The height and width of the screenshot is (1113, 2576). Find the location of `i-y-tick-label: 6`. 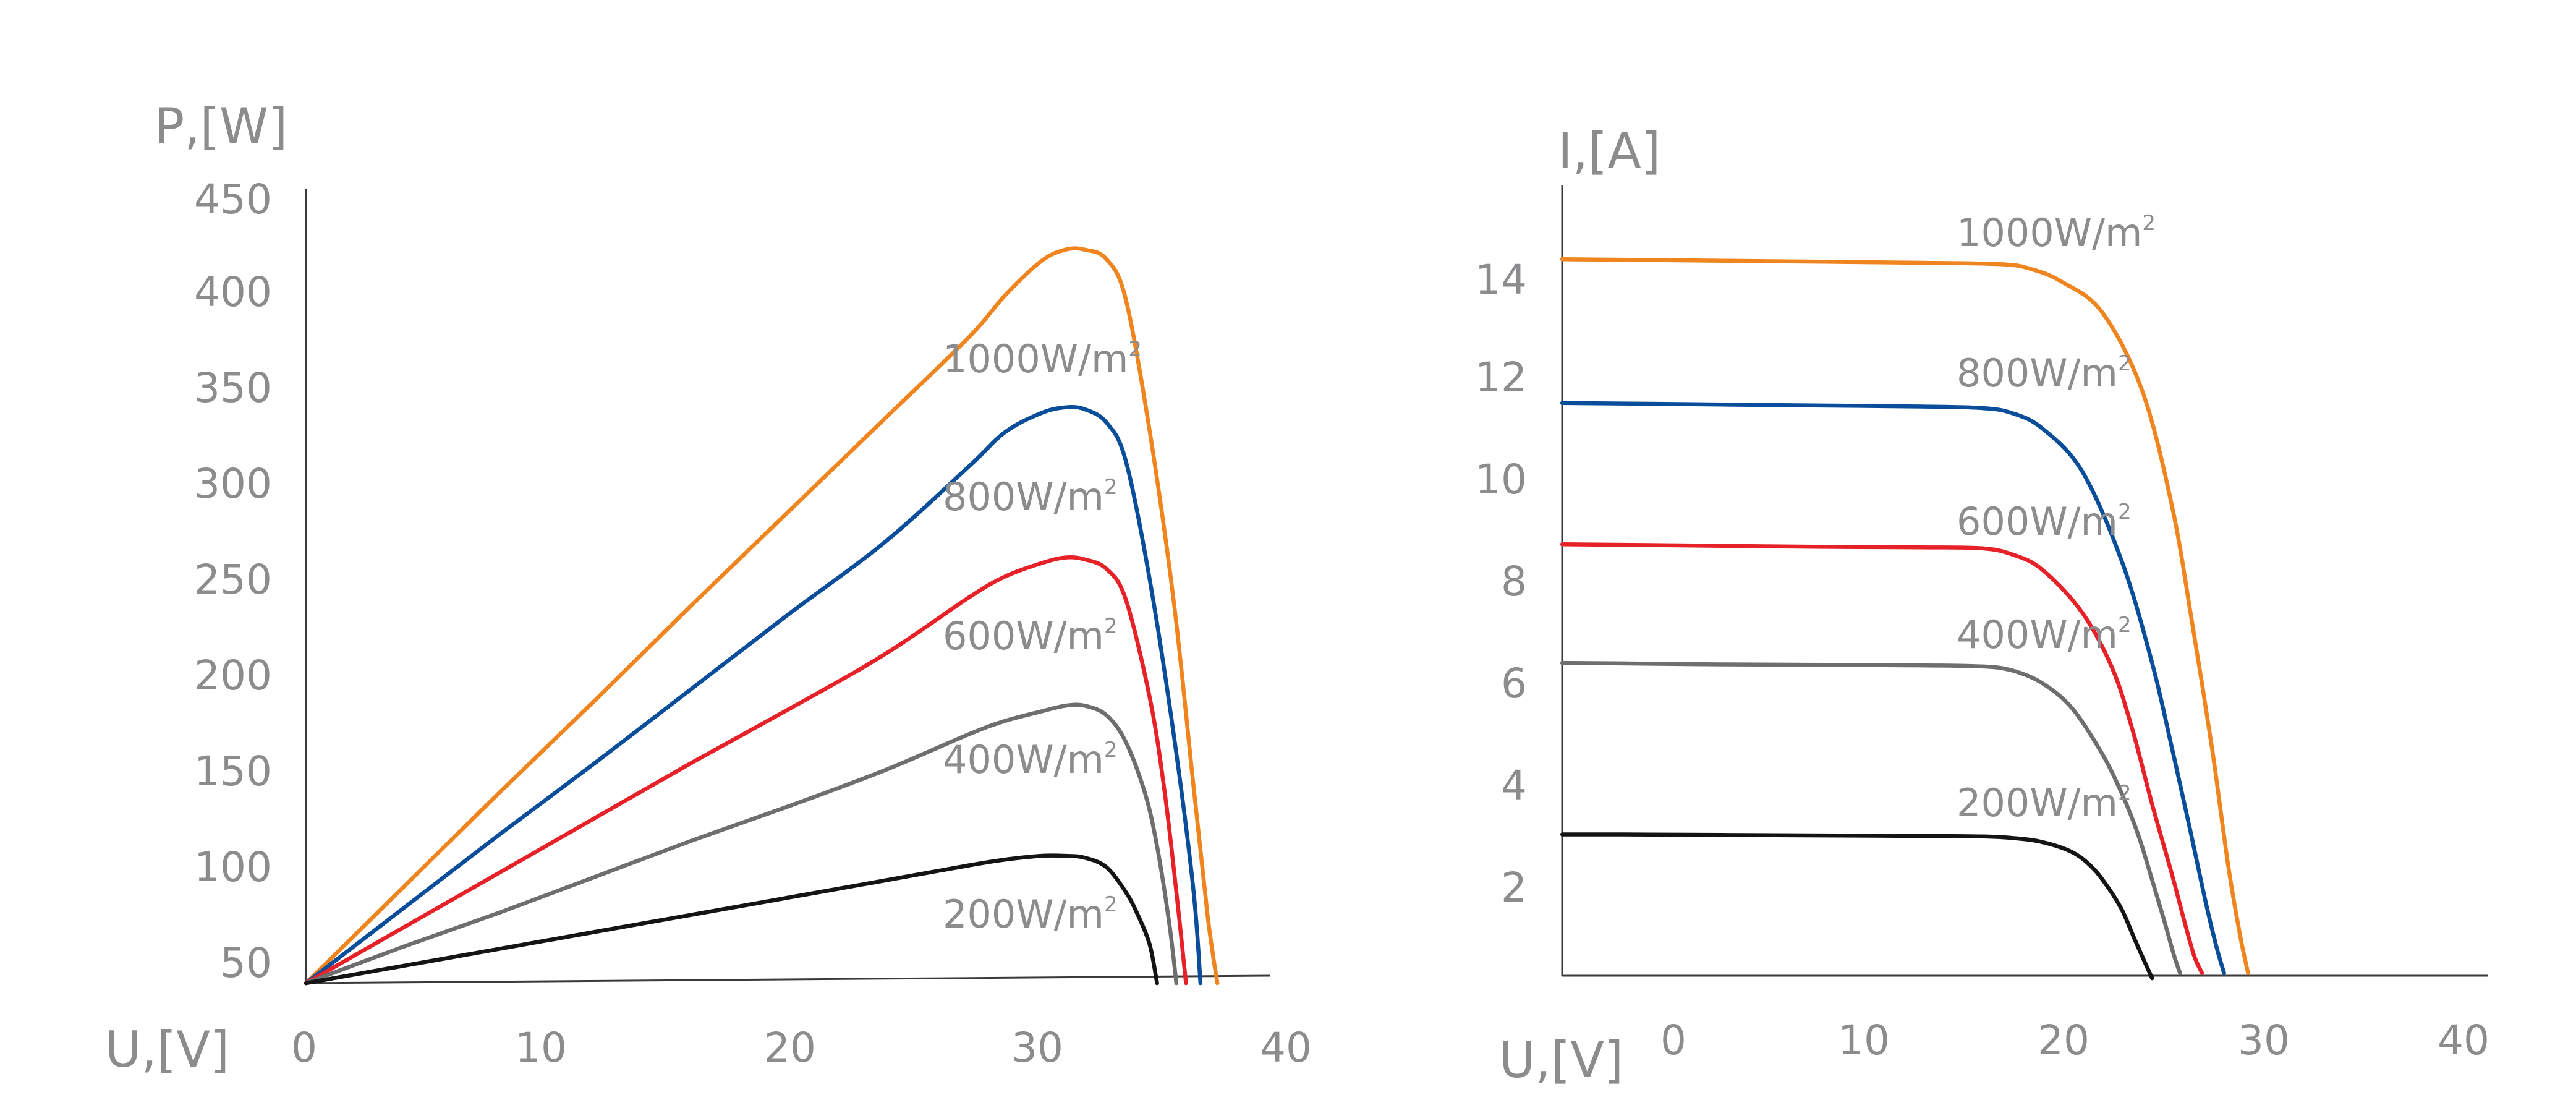

i-y-tick-label: 6 is located at coordinates (1514, 683).